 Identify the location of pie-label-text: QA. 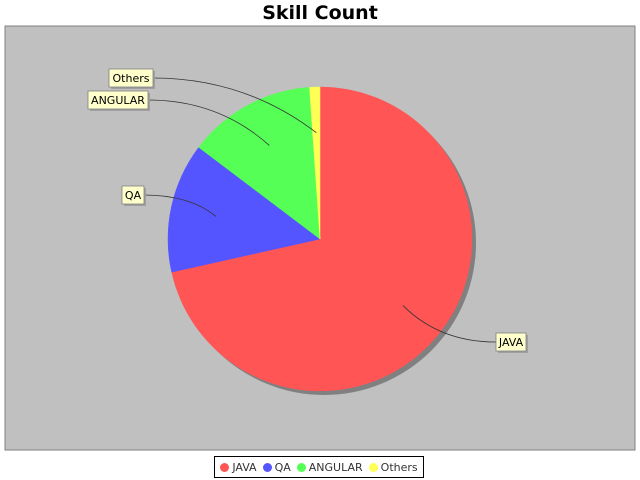
(133, 195).